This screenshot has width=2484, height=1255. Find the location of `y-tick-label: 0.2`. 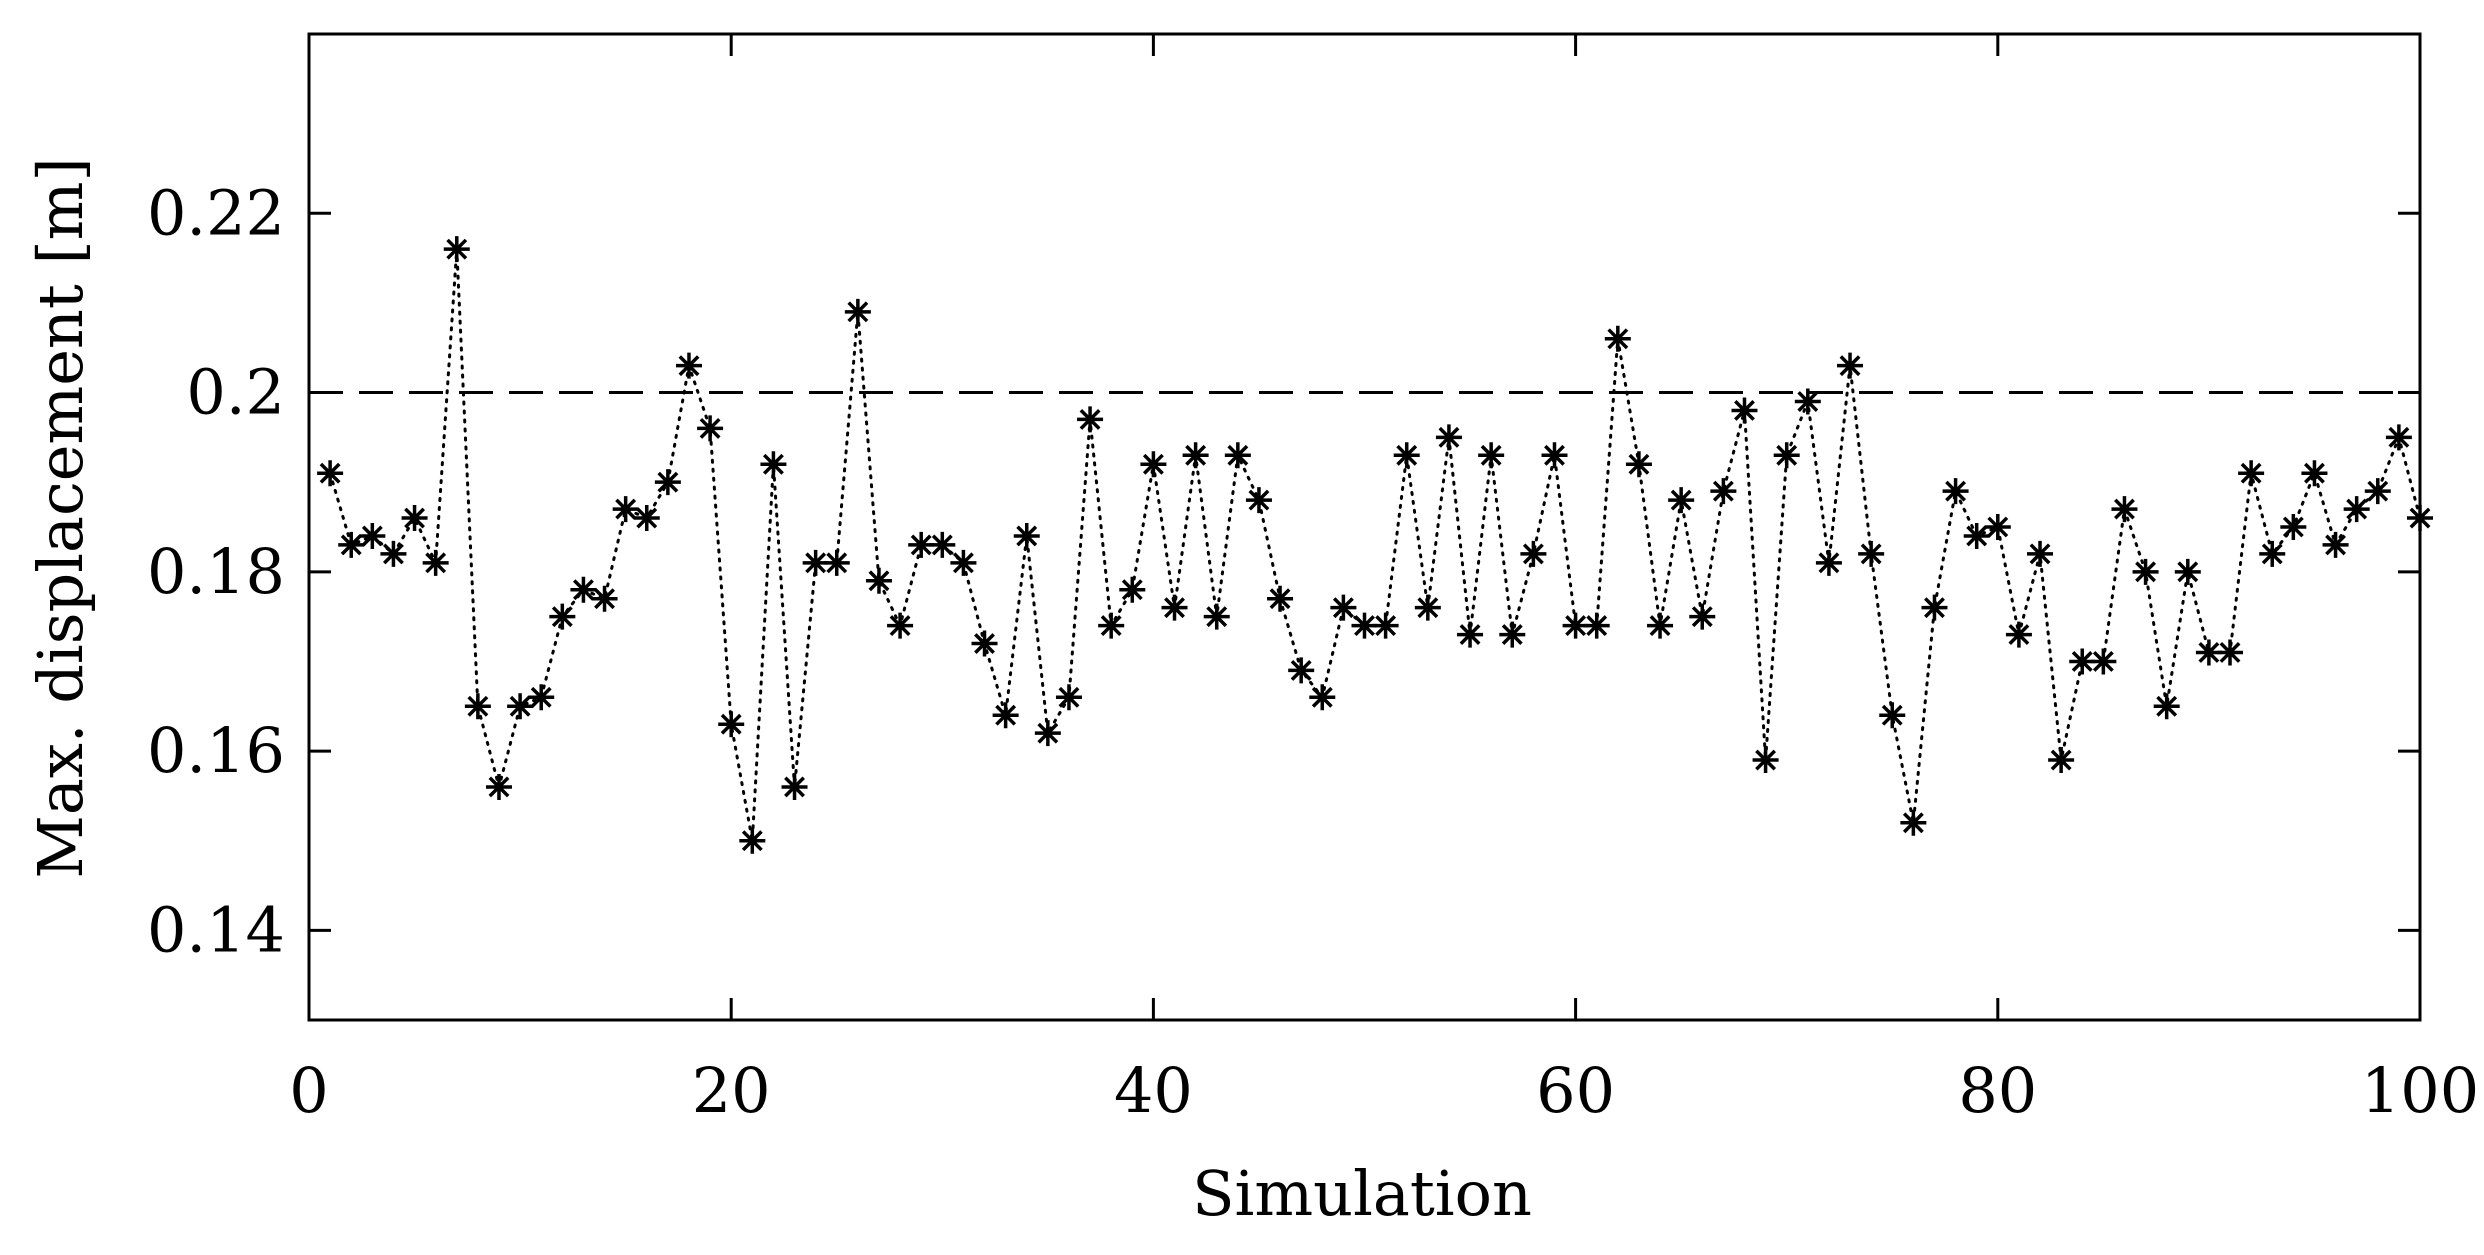

y-tick-label: 0.2 is located at coordinates (235, 392).